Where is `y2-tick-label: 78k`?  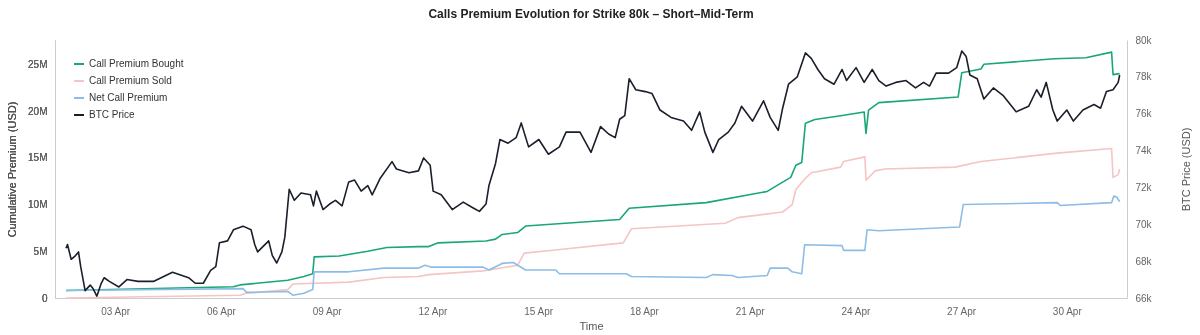 y2-tick-label: 78k is located at coordinates (1144, 77).